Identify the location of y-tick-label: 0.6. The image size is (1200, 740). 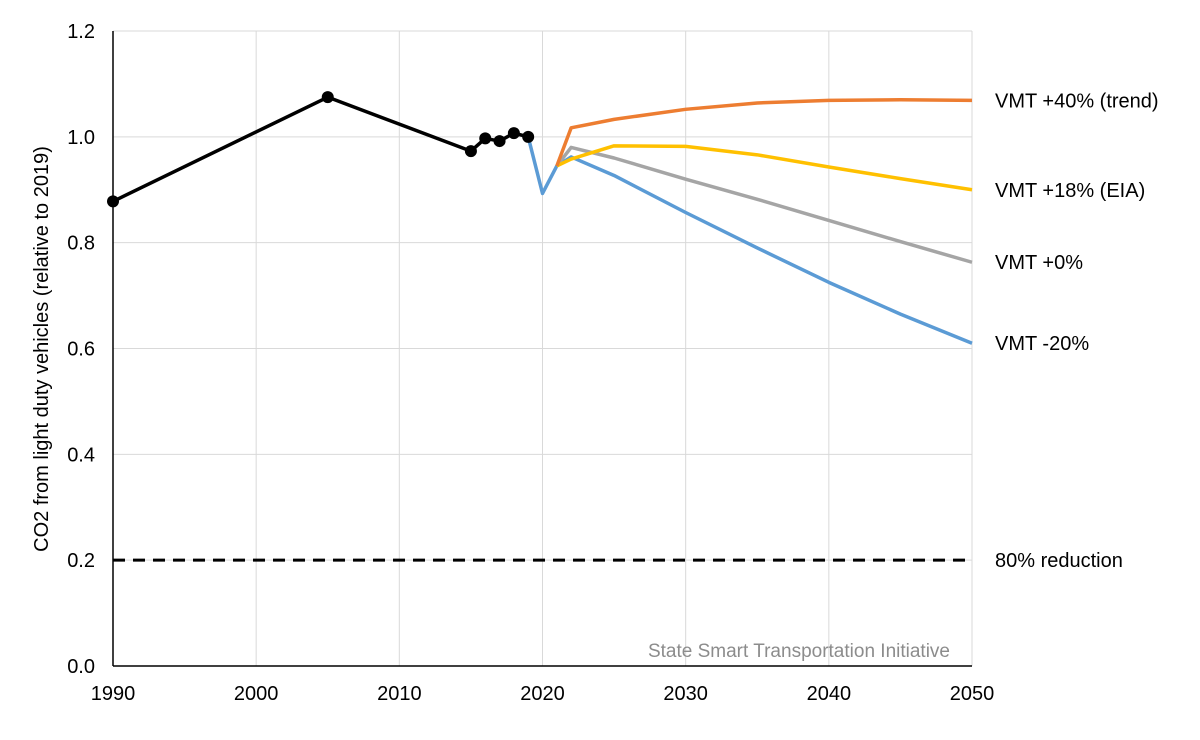
(81, 350).